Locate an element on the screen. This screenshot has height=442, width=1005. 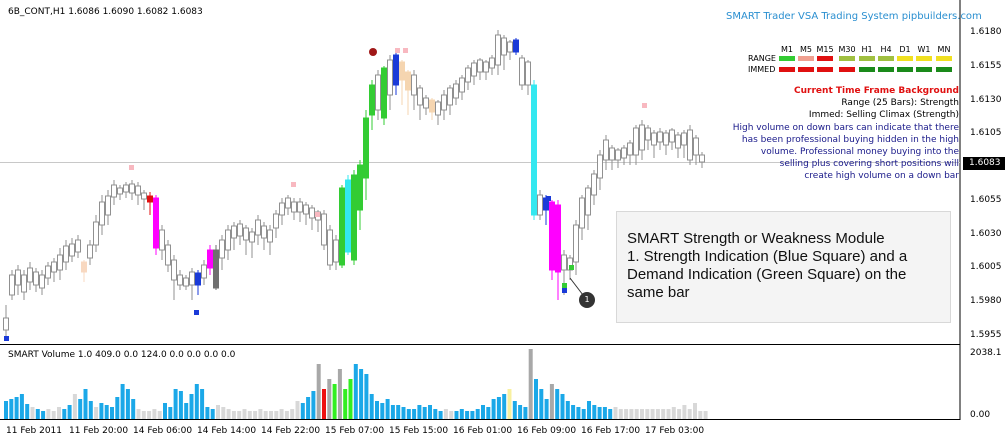
tf-label-h4: H4 is located at coordinates (886, 49).